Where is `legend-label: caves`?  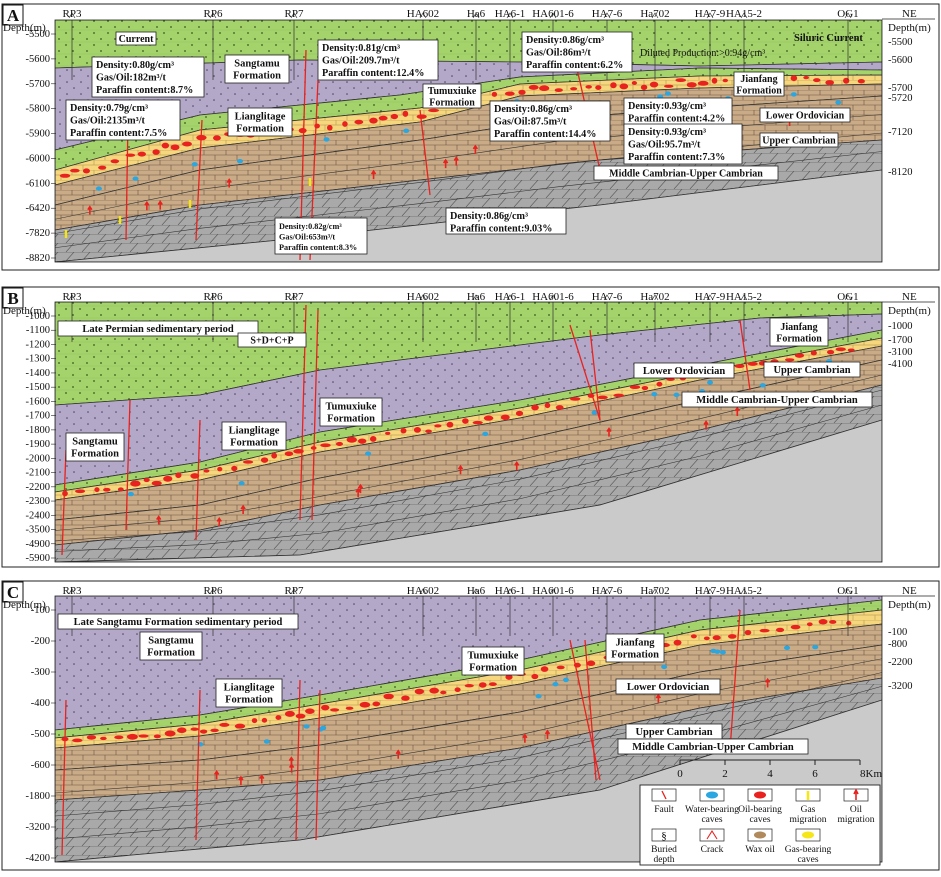 legend-label: caves is located at coordinates (807, 860).